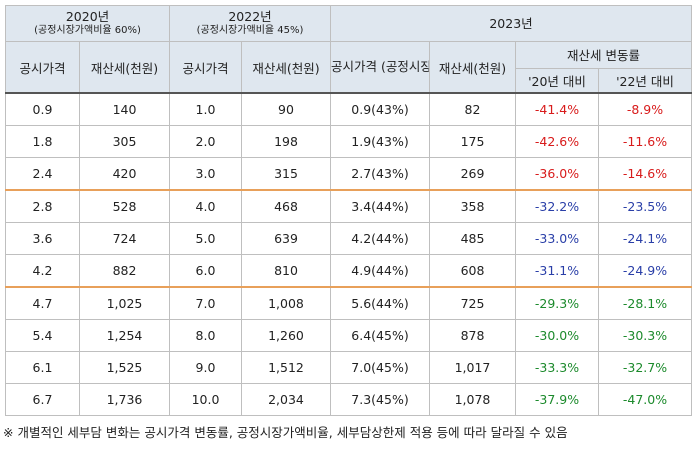 The width and height of the screenshot is (698, 449). What do you see at coordinates (511, 23) in the screenshot?
I see `header-2023-title: 2023년` at bounding box center [511, 23].